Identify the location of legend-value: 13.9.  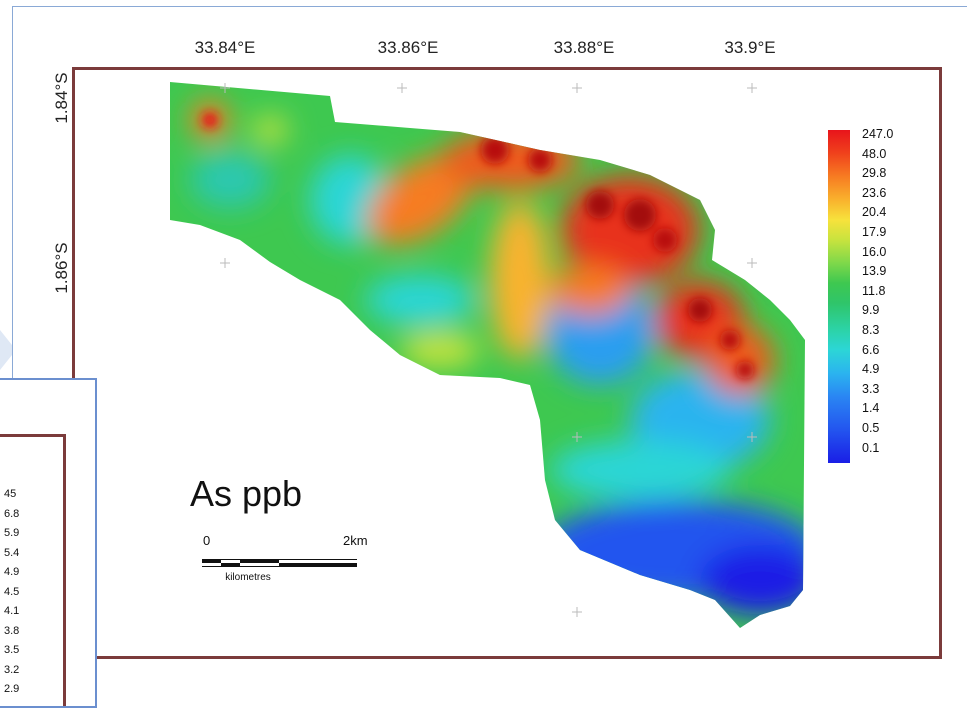
(874, 271).